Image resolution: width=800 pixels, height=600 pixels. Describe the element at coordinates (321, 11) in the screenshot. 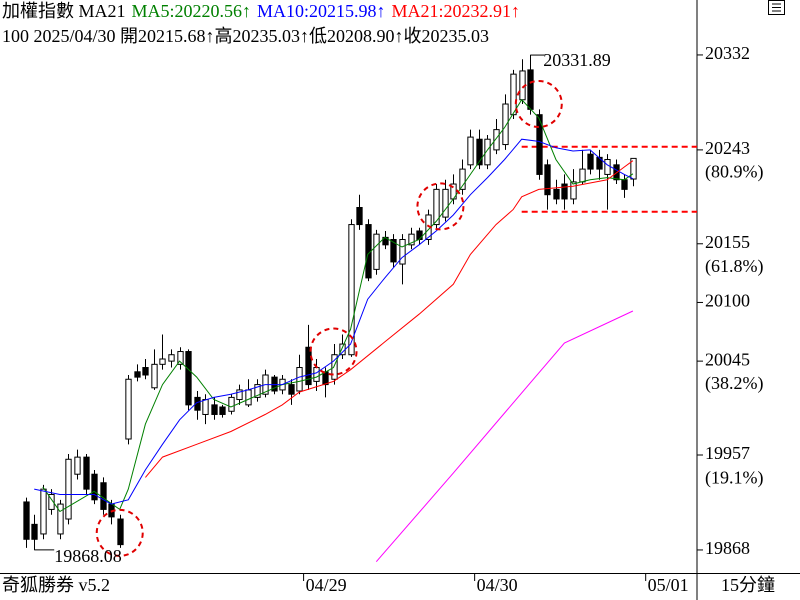

I see `legend-entry: MA10:20215.98↑` at that location.